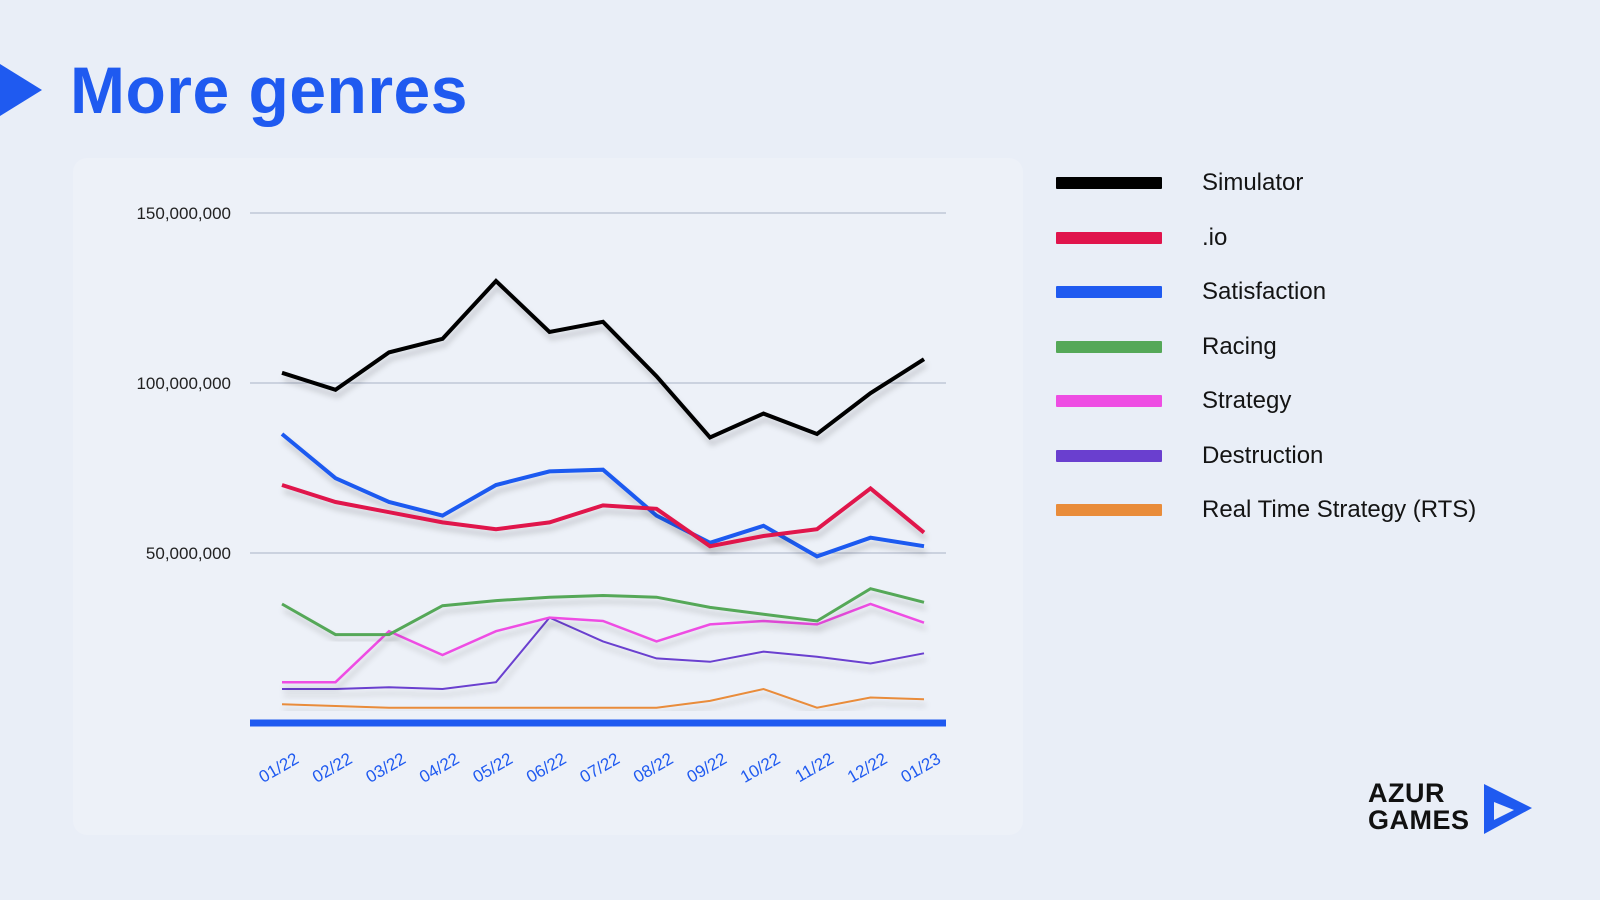  I want to click on logo-play-icon, so click(1508, 809).